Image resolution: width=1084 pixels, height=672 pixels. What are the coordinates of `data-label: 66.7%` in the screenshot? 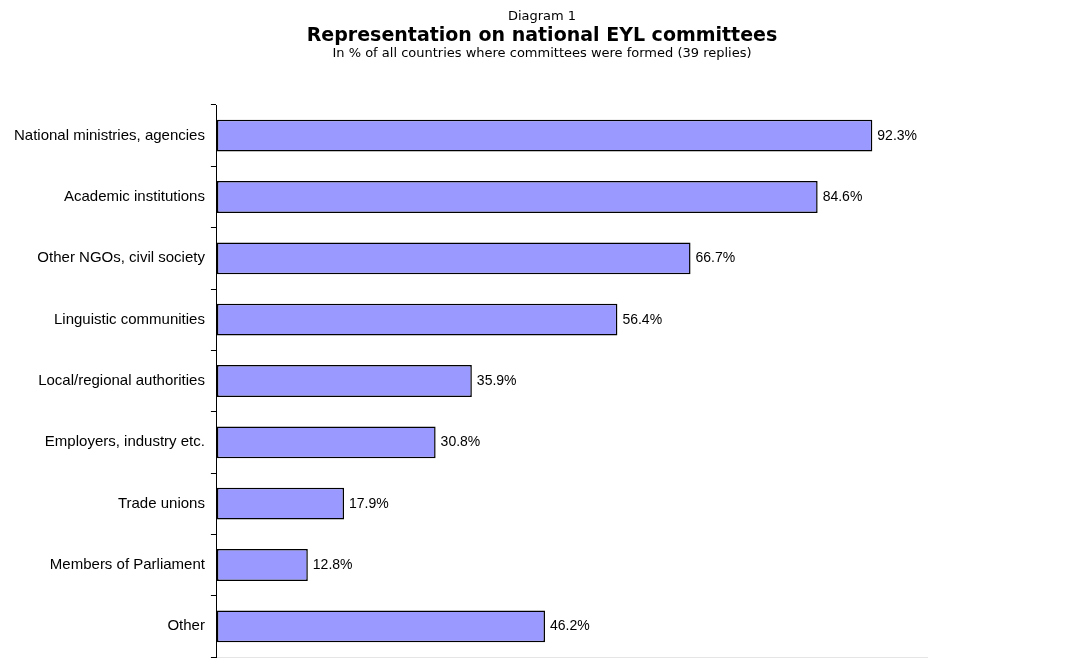 It's located at (715, 257).